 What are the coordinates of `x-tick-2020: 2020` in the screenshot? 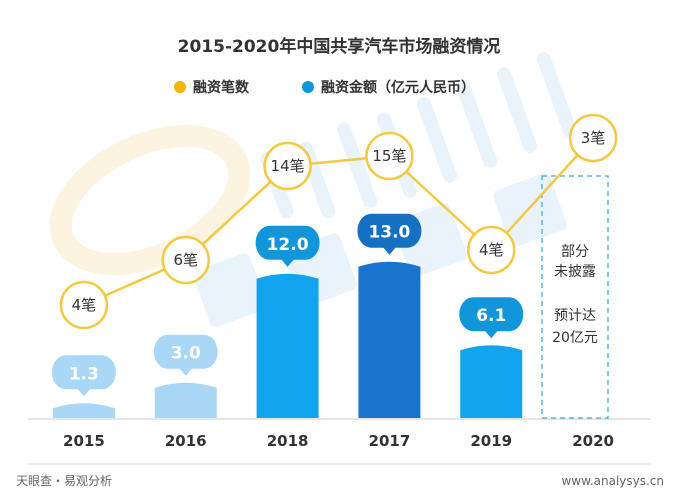 It's located at (593, 441).